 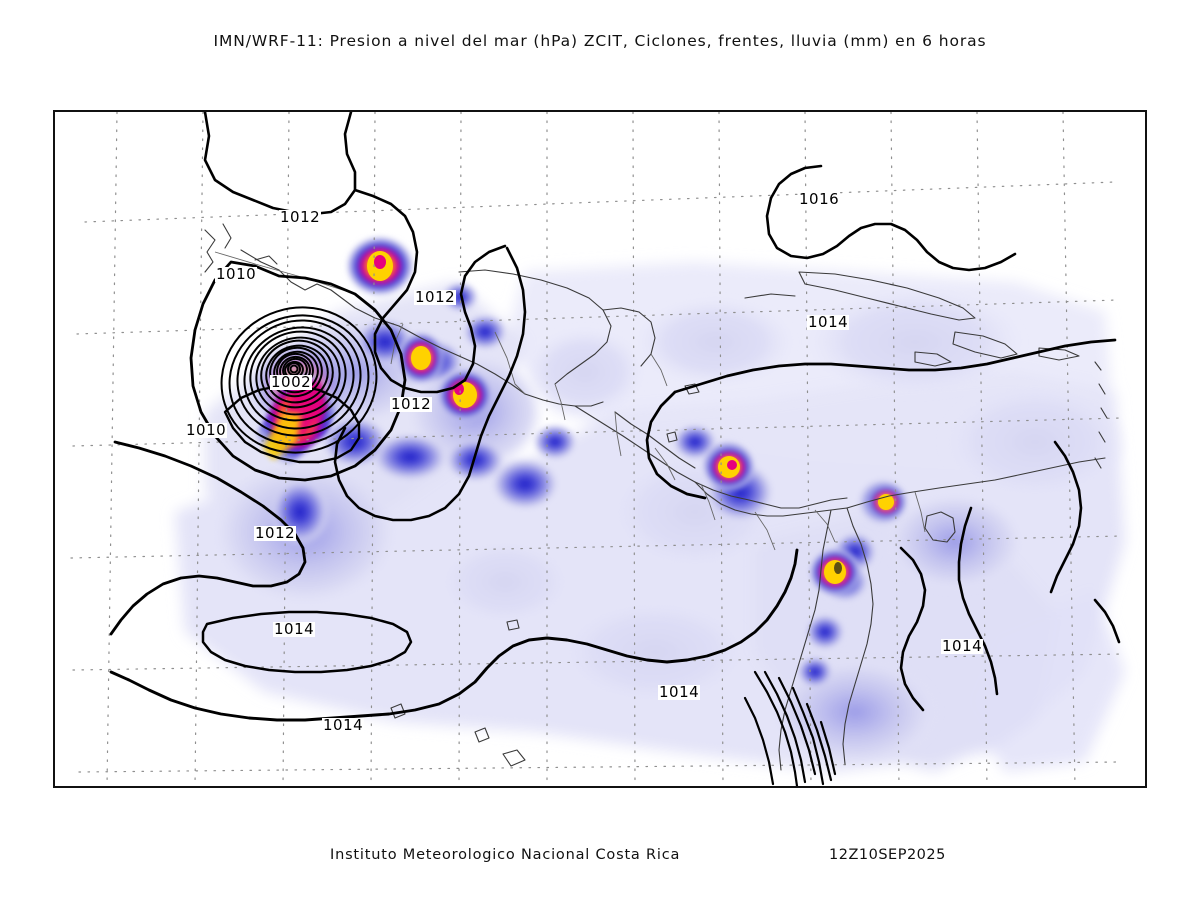 I want to click on contour-label-1014-ssw: 1014, so click(x=343, y=725).